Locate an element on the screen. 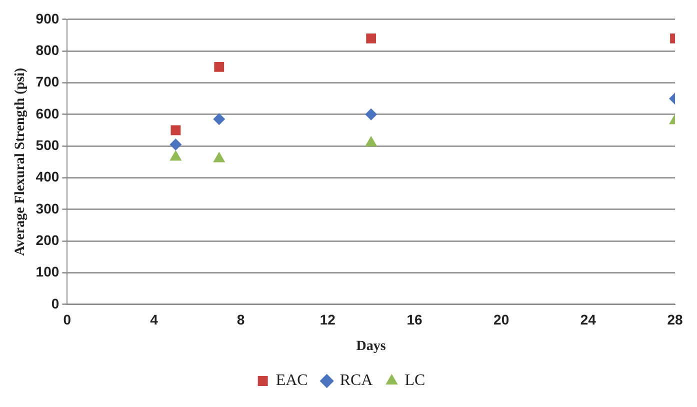 The width and height of the screenshot is (697, 407). y-tick-label: 200 is located at coordinates (48, 240).